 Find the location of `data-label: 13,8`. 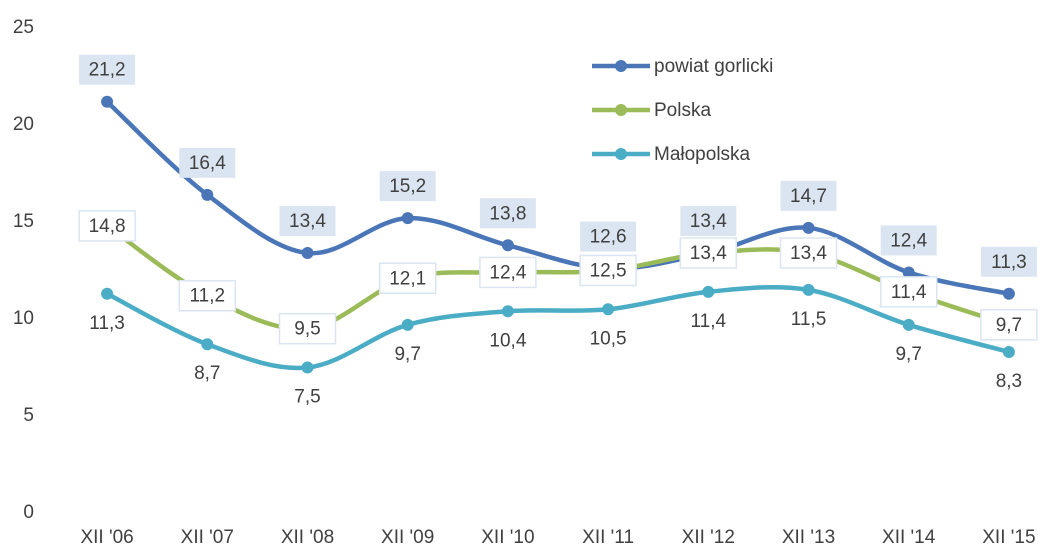

data-label: 13,8 is located at coordinates (507, 213).